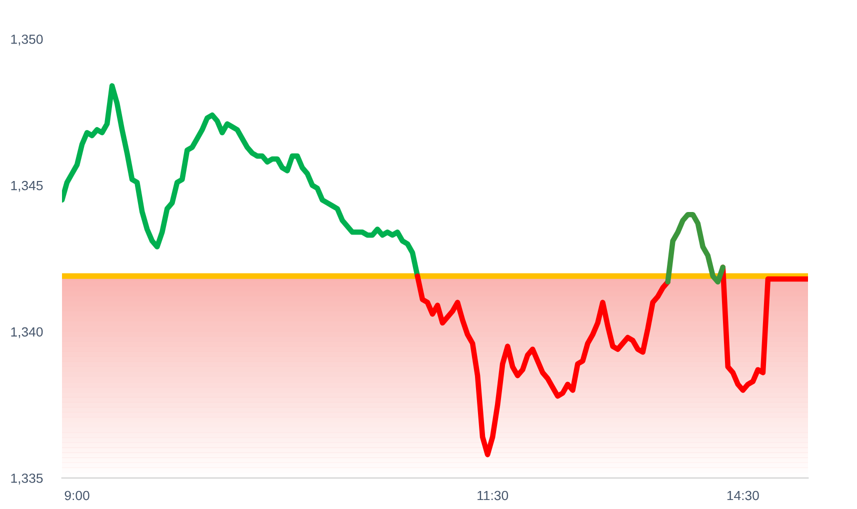 The width and height of the screenshot is (857, 509). What do you see at coordinates (27, 332) in the screenshot?
I see `y-tick-label: 1,340` at bounding box center [27, 332].